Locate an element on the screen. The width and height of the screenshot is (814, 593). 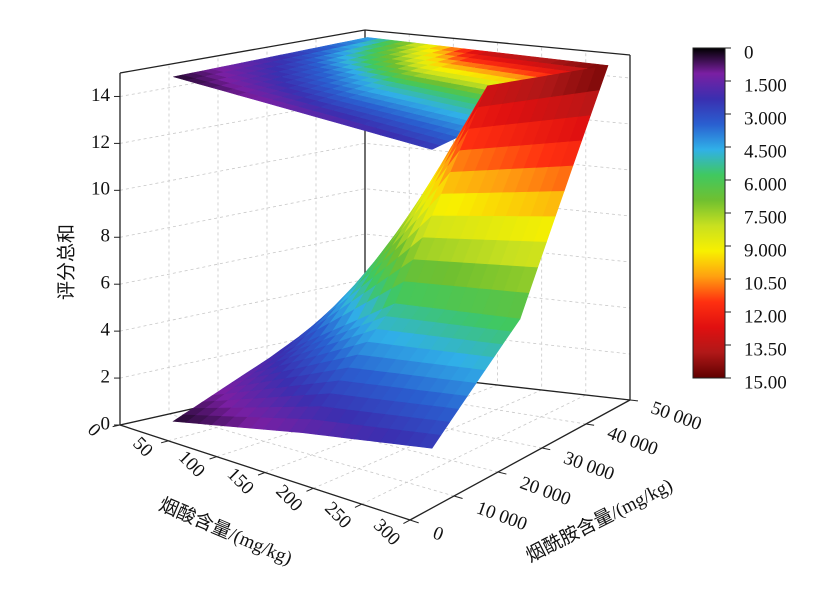
x-tick-label: 50 is located at coordinates (143, 447).